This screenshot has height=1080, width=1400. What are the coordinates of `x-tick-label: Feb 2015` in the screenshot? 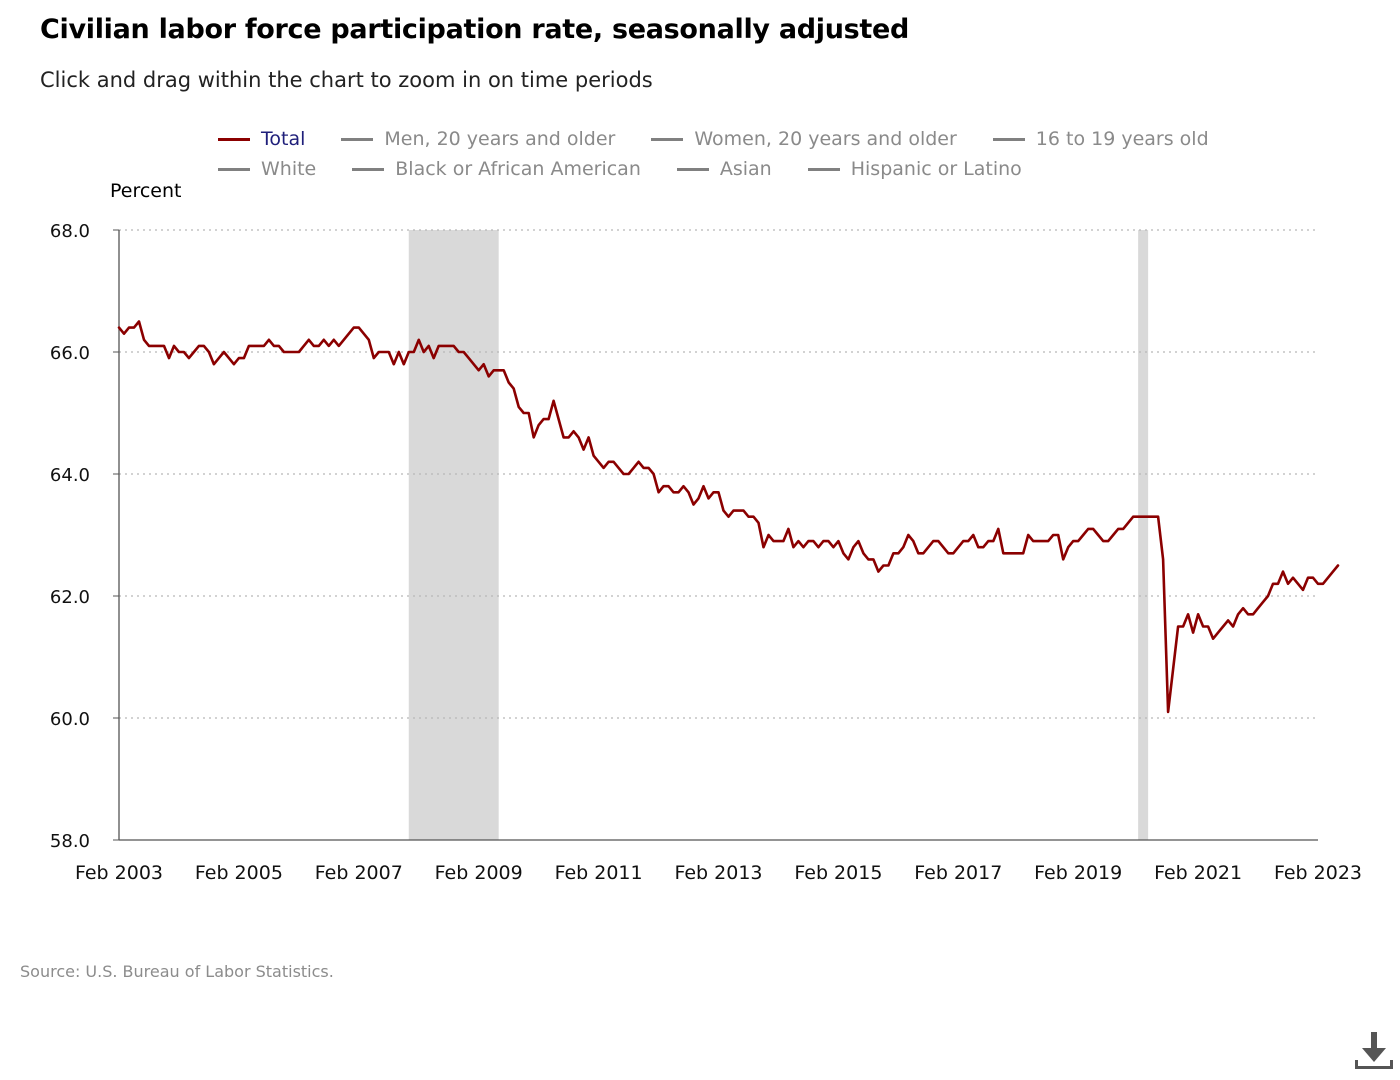 It's located at (838, 873).